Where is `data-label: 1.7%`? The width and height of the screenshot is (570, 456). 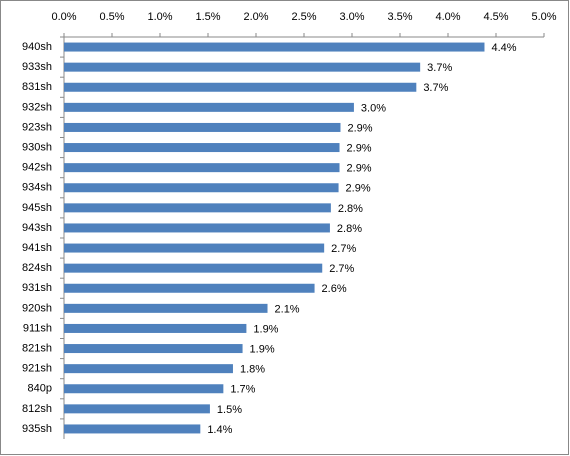 data-label: 1.7% is located at coordinates (242, 390).